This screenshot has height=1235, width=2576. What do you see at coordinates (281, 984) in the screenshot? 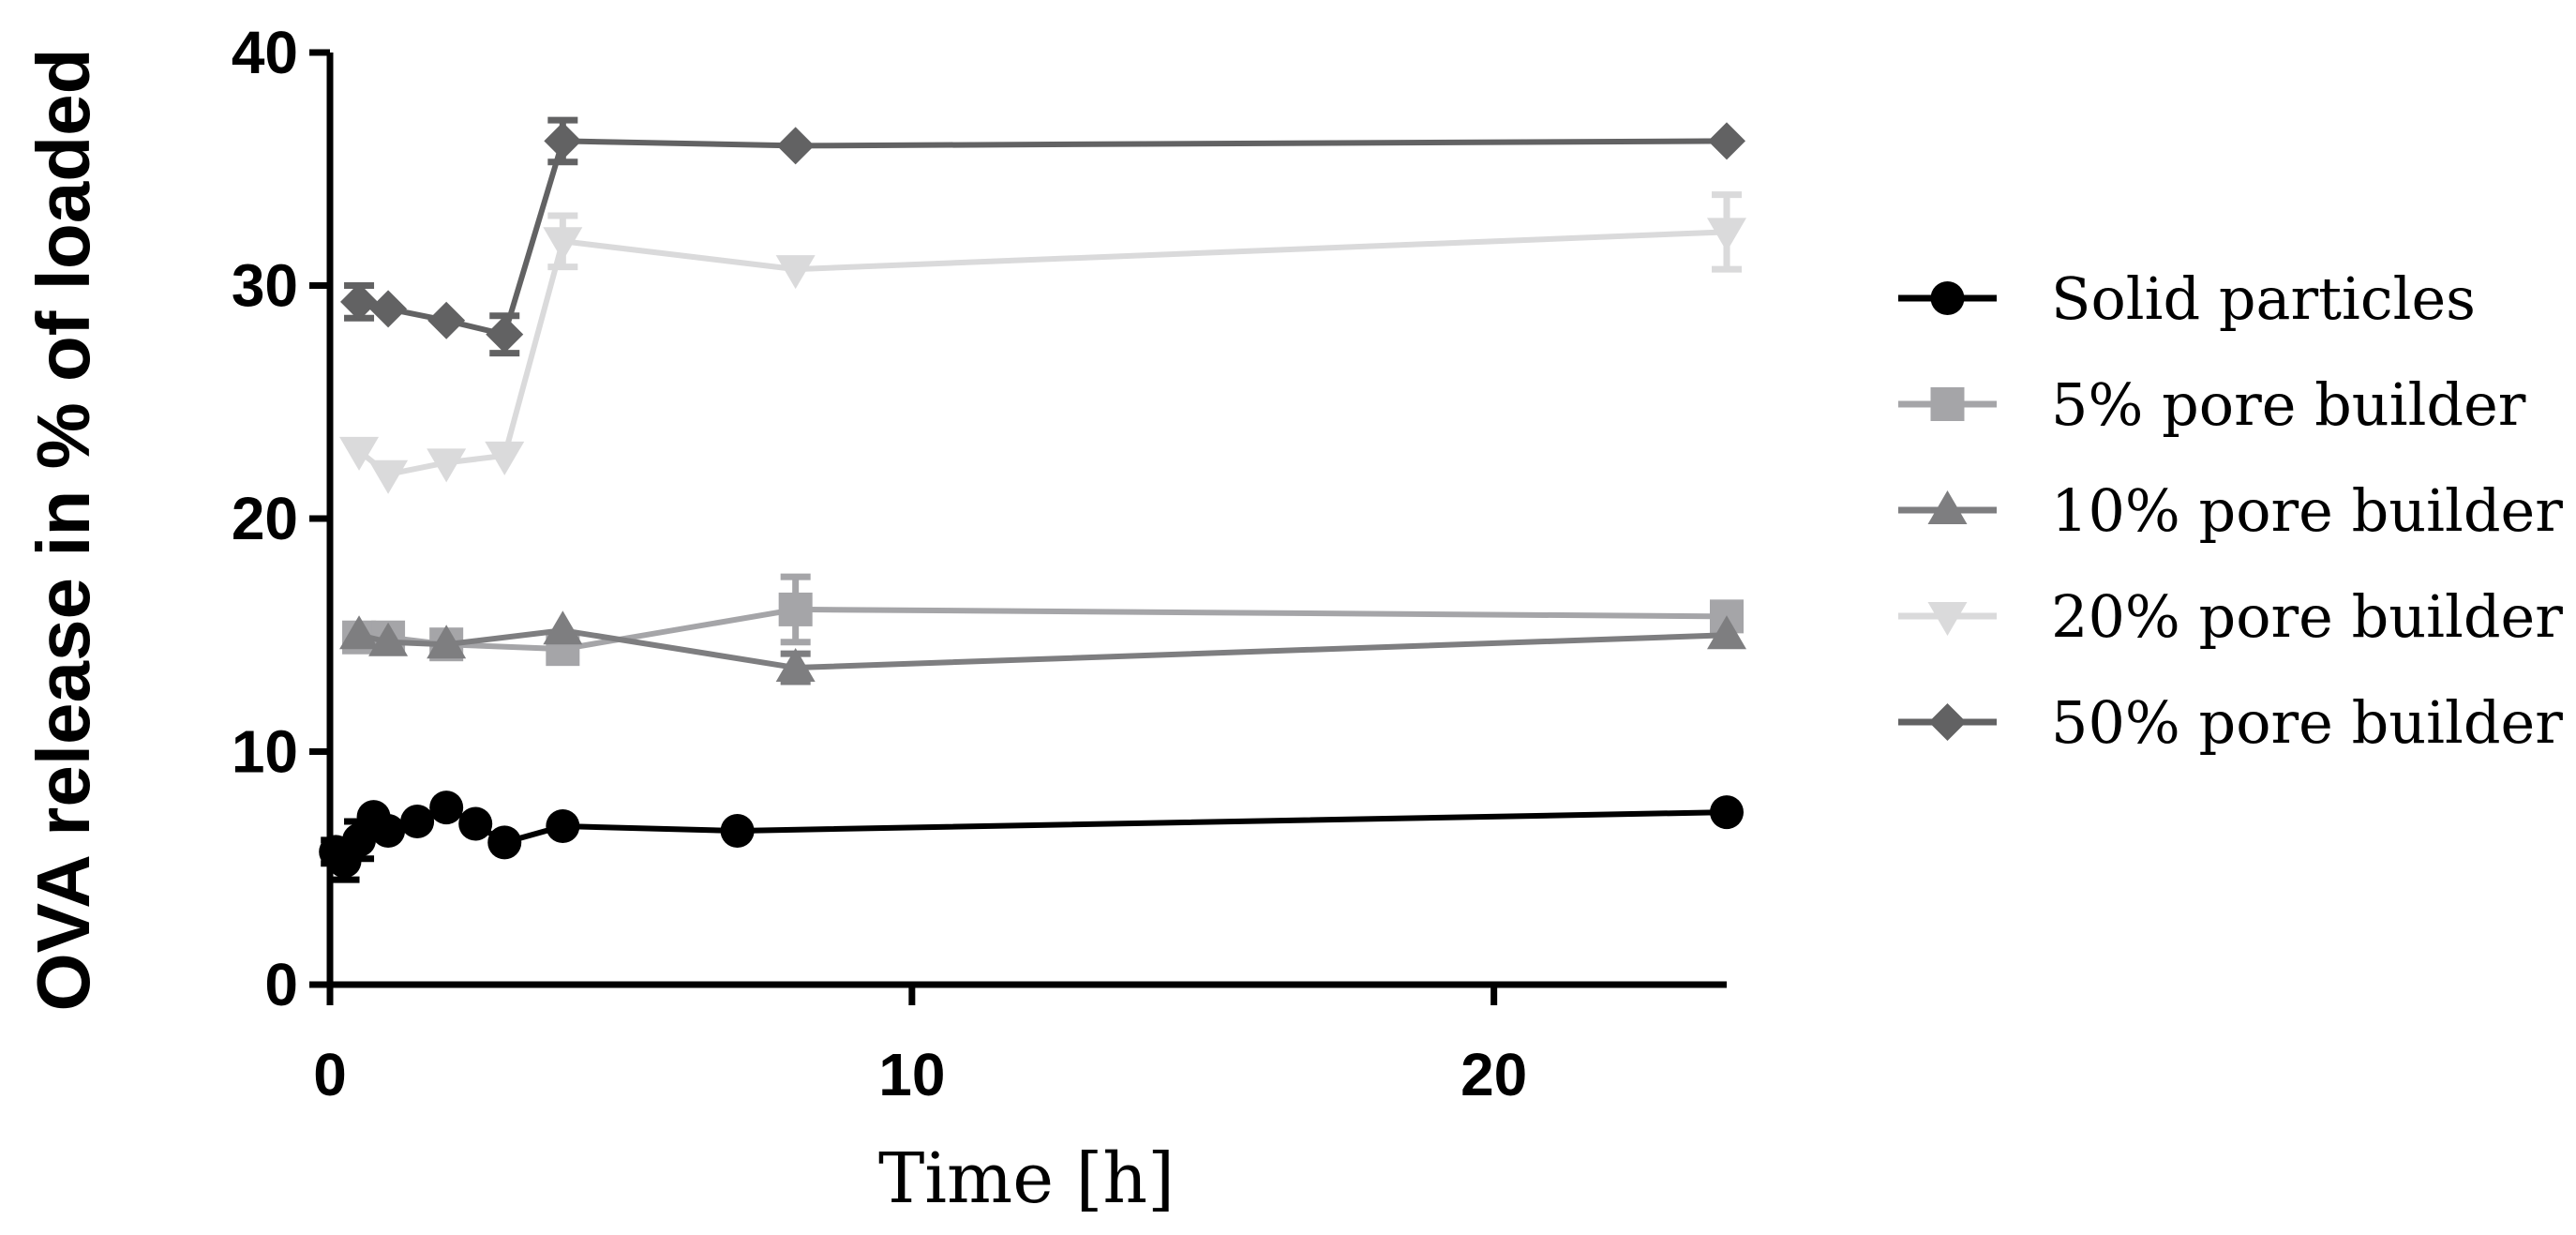
I see `y-tick-label: 0` at bounding box center [281, 984].